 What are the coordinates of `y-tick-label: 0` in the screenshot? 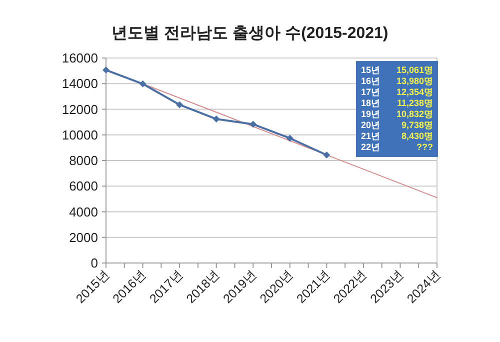 It's located at (94, 263).